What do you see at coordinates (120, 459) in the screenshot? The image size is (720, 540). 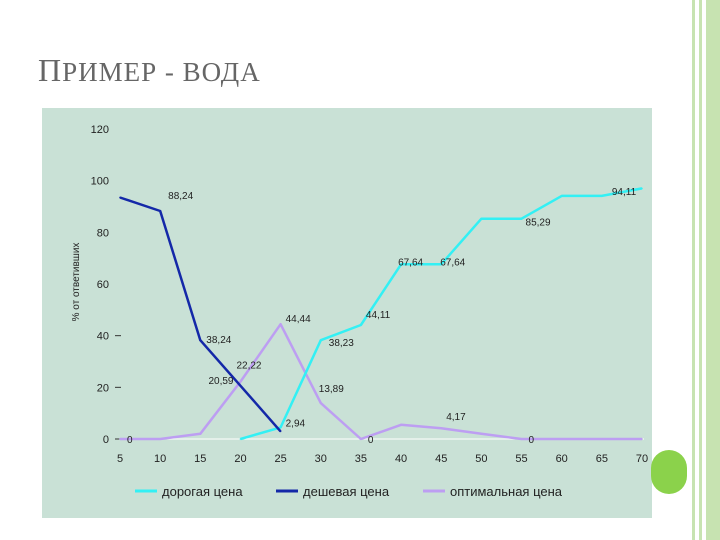 I see `x-tick-label: 5` at bounding box center [120, 459].